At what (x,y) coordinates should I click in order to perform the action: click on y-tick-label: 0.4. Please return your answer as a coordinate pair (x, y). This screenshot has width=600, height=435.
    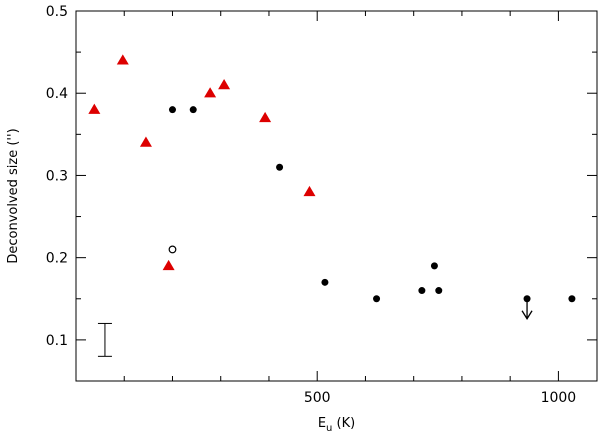
    Looking at the image, I should click on (57, 94).